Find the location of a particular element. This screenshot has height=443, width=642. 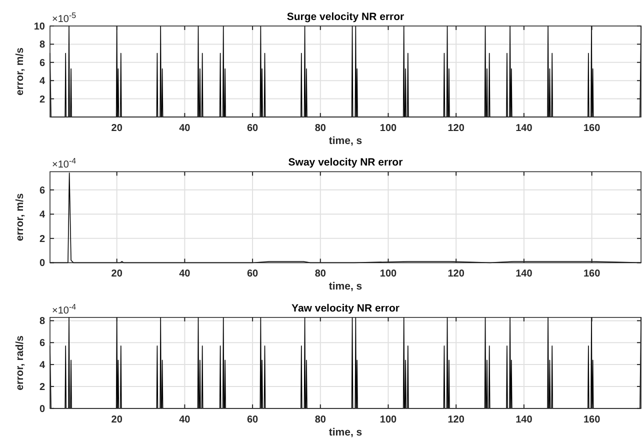

chart-title: Surge velocity NR error is located at coordinates (345, 17).